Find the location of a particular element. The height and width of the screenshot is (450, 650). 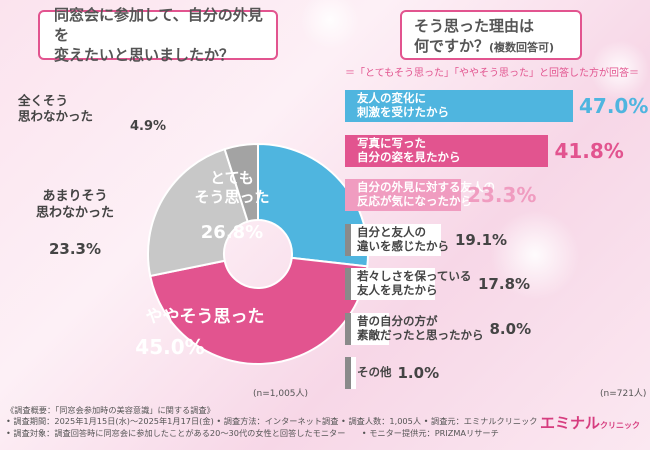

bar-value: 47.0% is located at coordinates (614, 106).